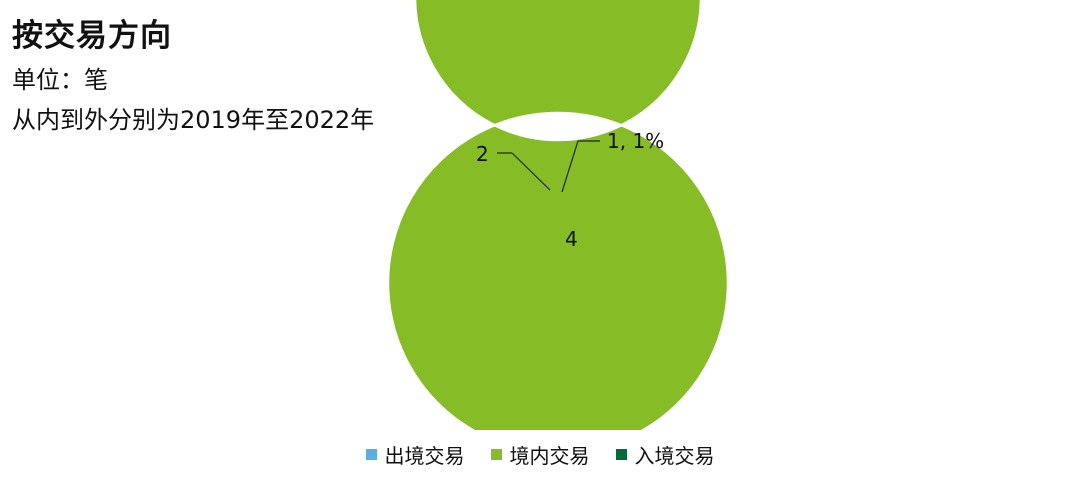 This screenshot has width=1080, height=493. I want to click on data-labels-group: 4 2 1, 1%, so click(570, 190).